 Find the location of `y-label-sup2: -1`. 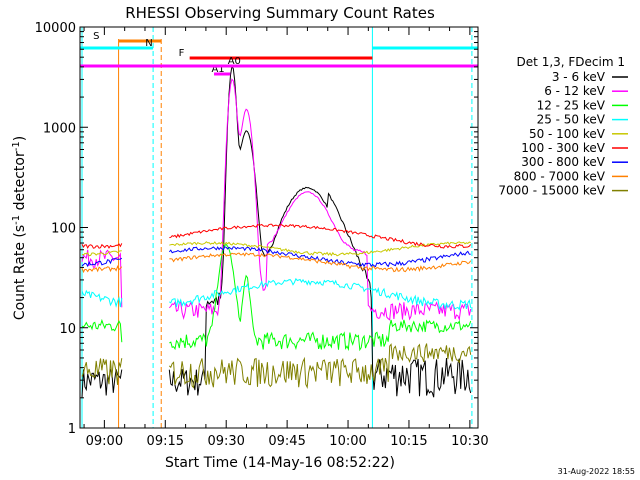

y-label-sup2: -1 is located at coordinates (16, 146).